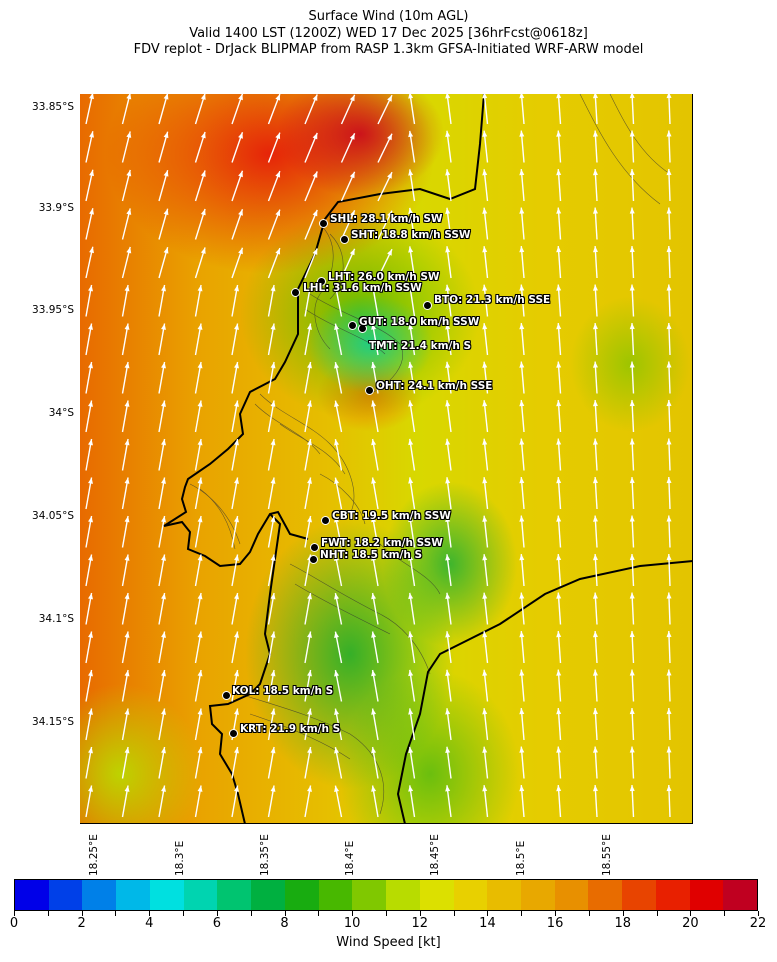 The width and height of the screenshot is (777, 962). What do you see at coordinates (295, 292) in the screenshot?
I see `station-marker-lhl` at bounding box center [295, 292].